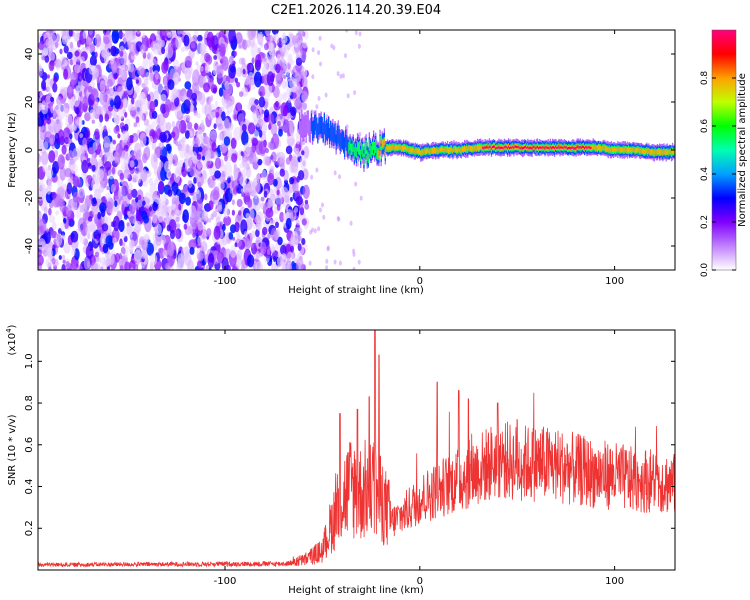 The image size is (750, 600). I want to click on y-tick-label: -40, so click(29, 246).